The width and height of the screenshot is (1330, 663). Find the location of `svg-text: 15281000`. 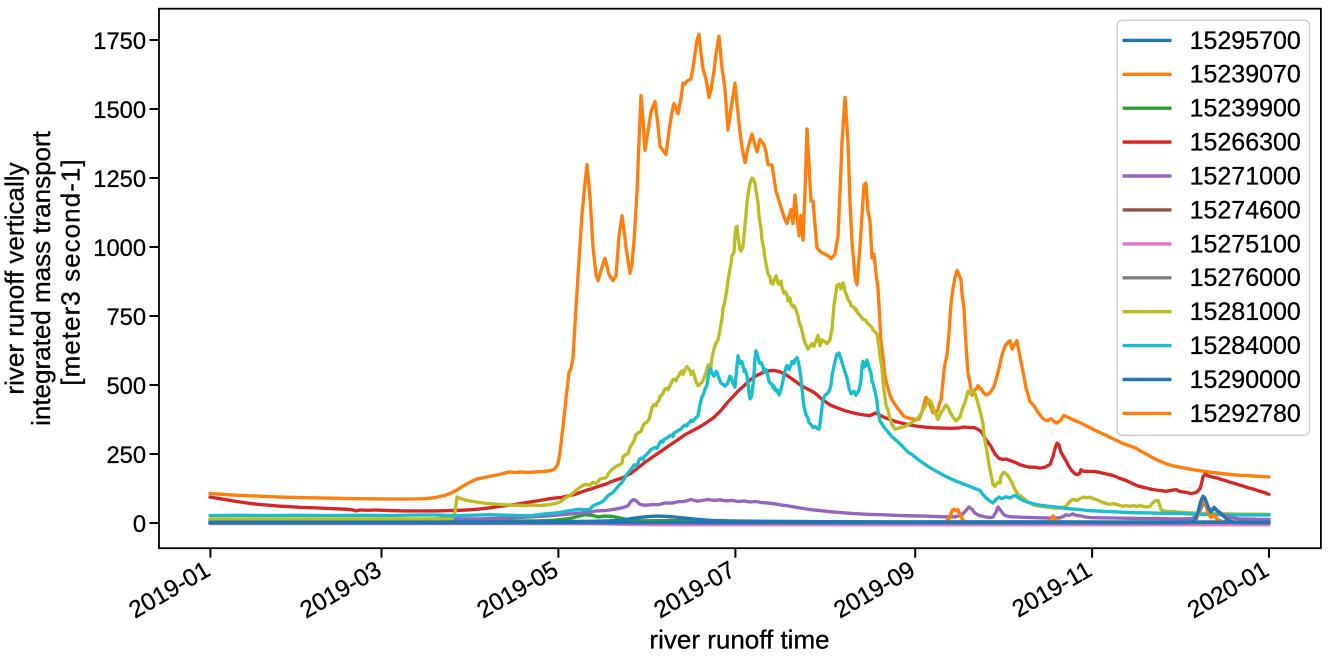

svg-text: 15281000 is located at coordinates (1245, 312).